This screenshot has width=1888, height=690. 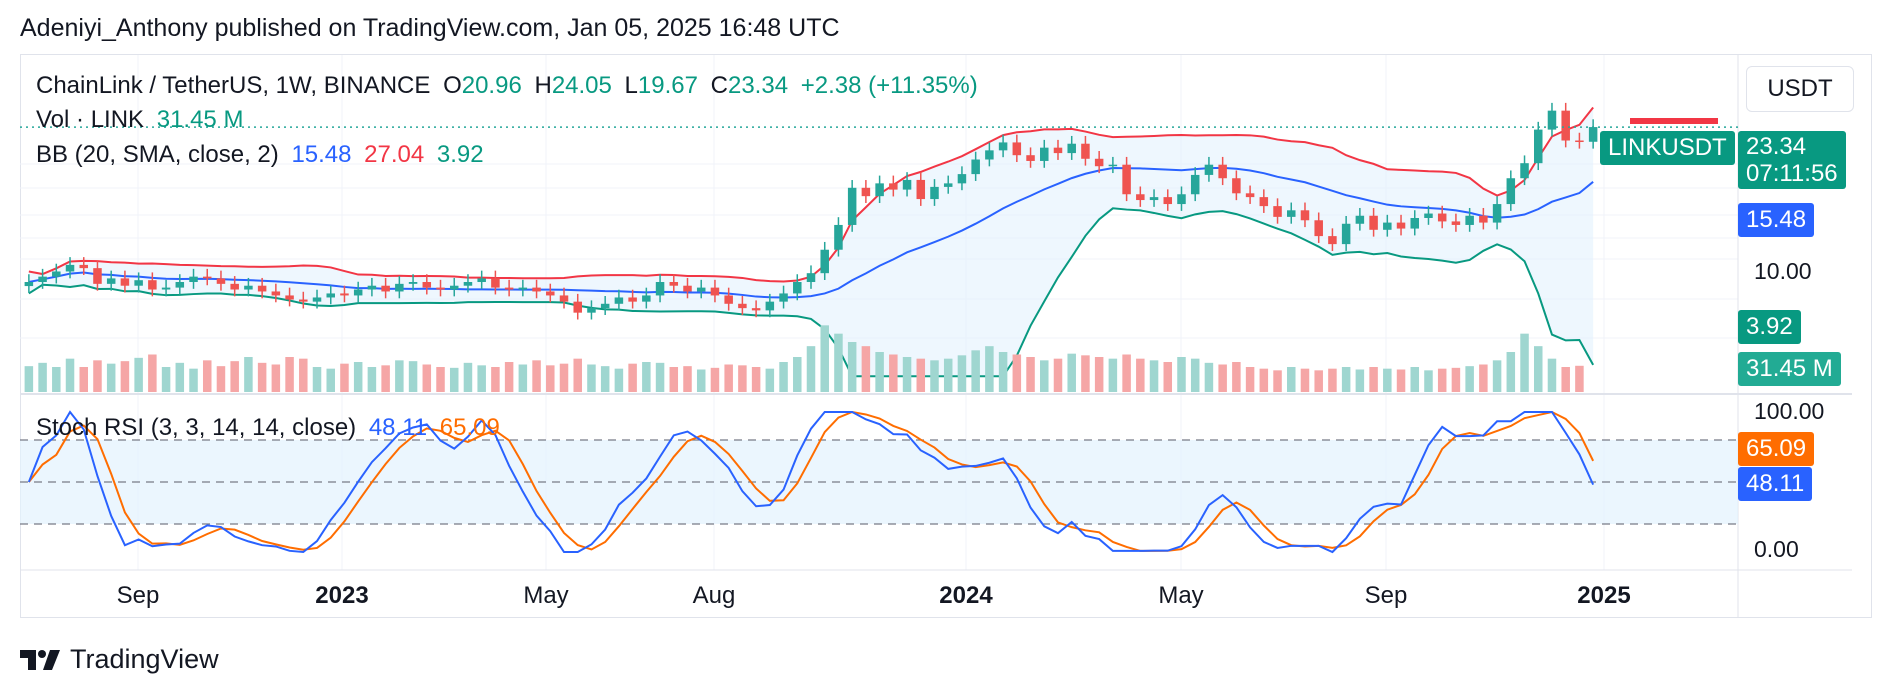 What do you see at coordinates (966, 595) in the screenshot?
I see `time-label: 2024` at bounding box center [966, 595].